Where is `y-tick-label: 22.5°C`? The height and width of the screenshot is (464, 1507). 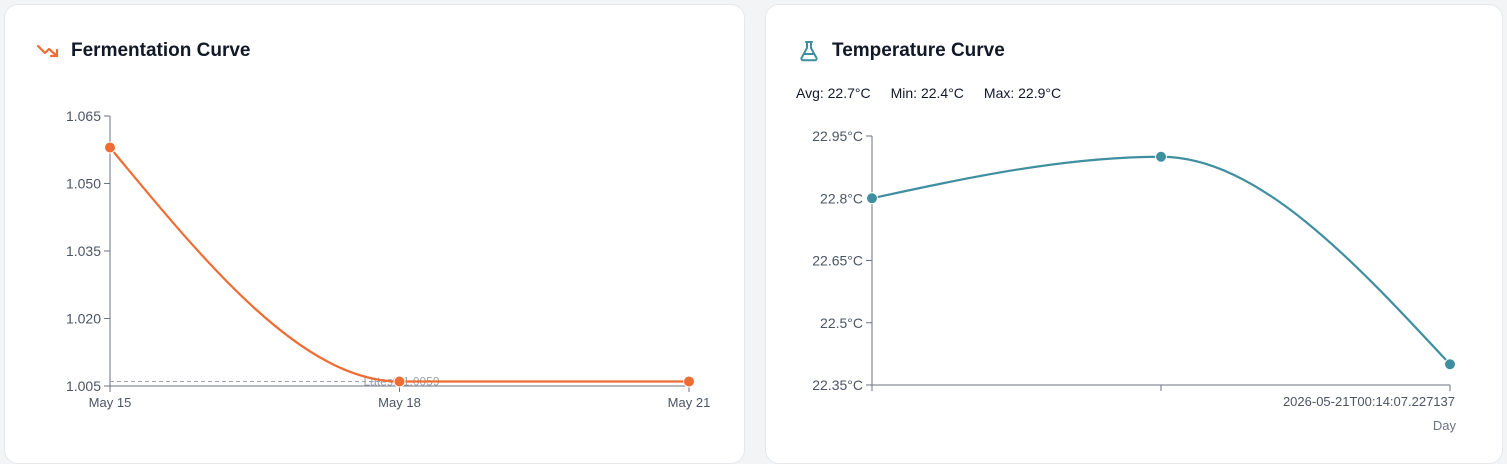
y-tick-label: 22.5°C is located at coordinates (841, 323).